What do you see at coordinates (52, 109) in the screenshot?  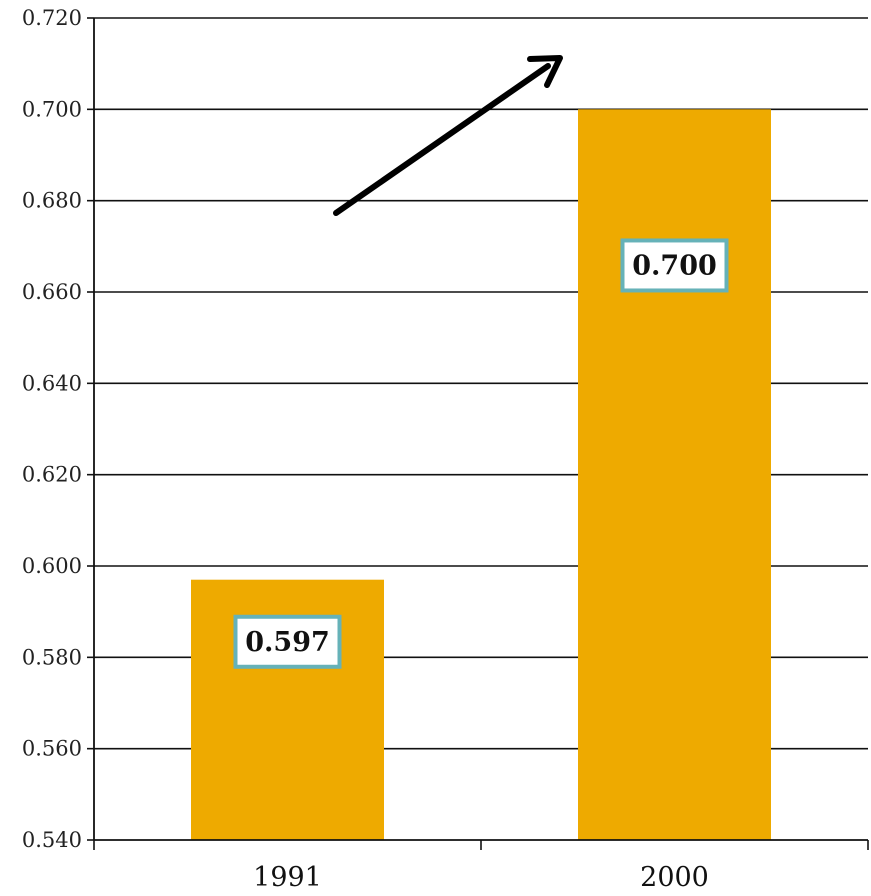 I see `y-tick-label: 0.700` at bounding box center [52, 109].